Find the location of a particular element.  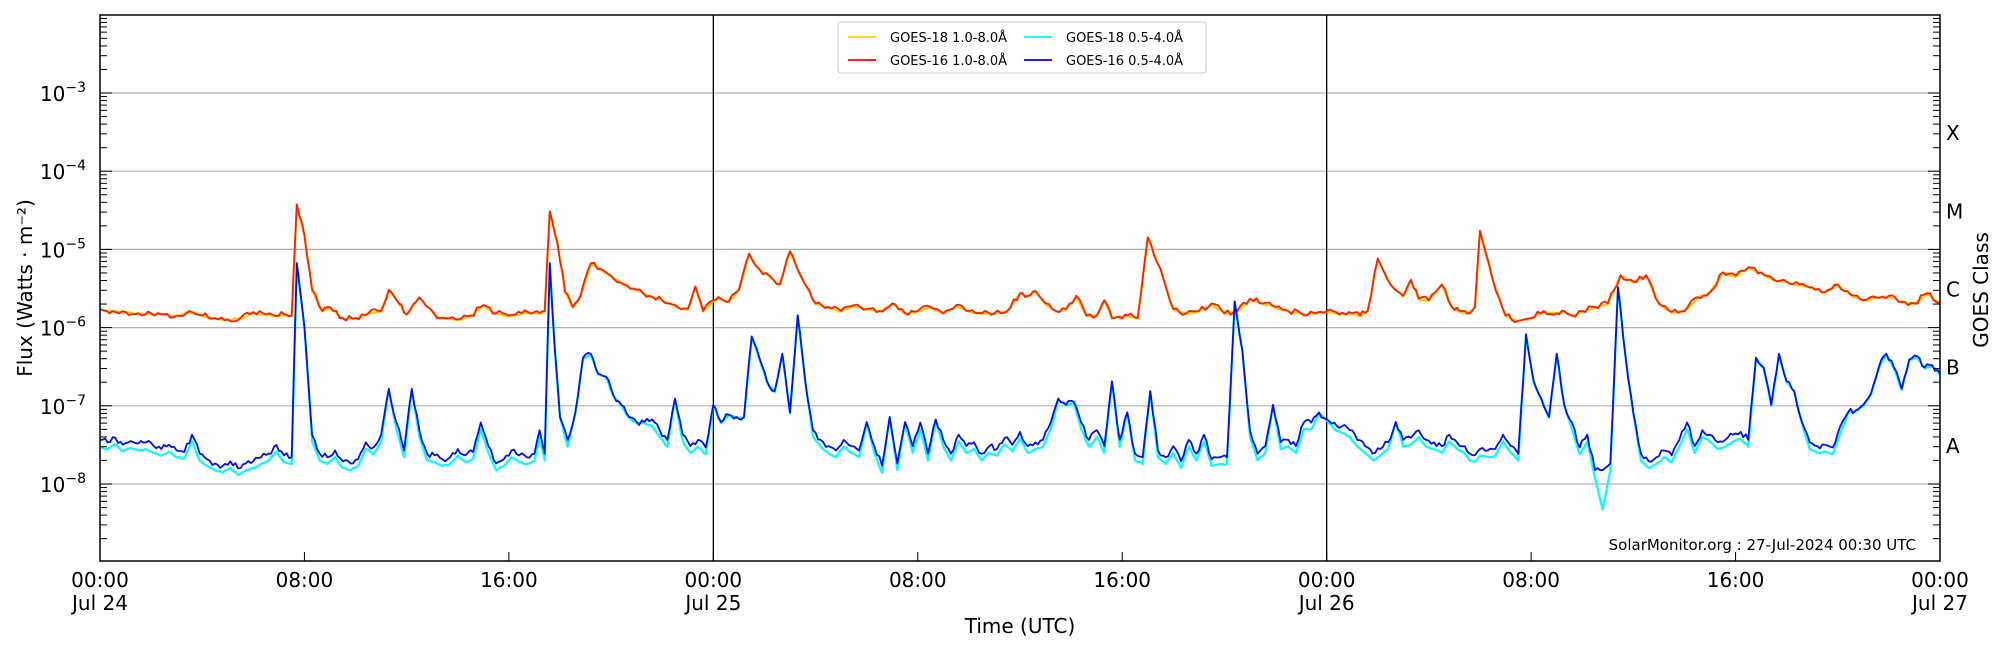

left-y-axis: 10⁻³ 10⁻⁴ 10⁻⁵ 10⁻⁶ 10⁻⁷ 10⁻⁸ is located at coordinates (76, 278).